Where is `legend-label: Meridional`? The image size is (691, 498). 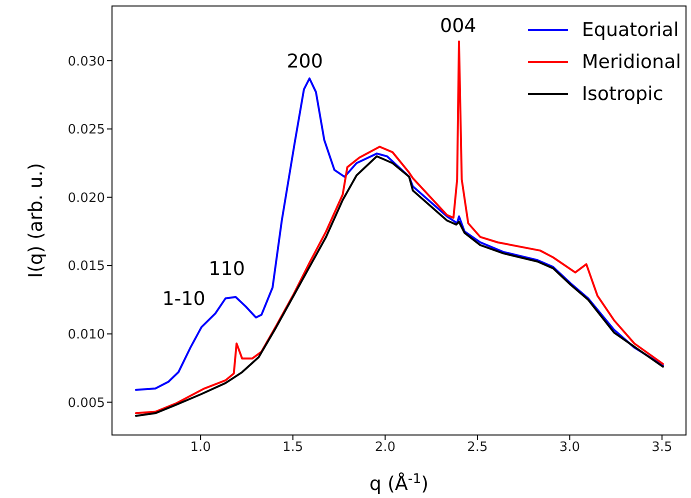 legend-label: Meridional is located at coordinates (631, 62).